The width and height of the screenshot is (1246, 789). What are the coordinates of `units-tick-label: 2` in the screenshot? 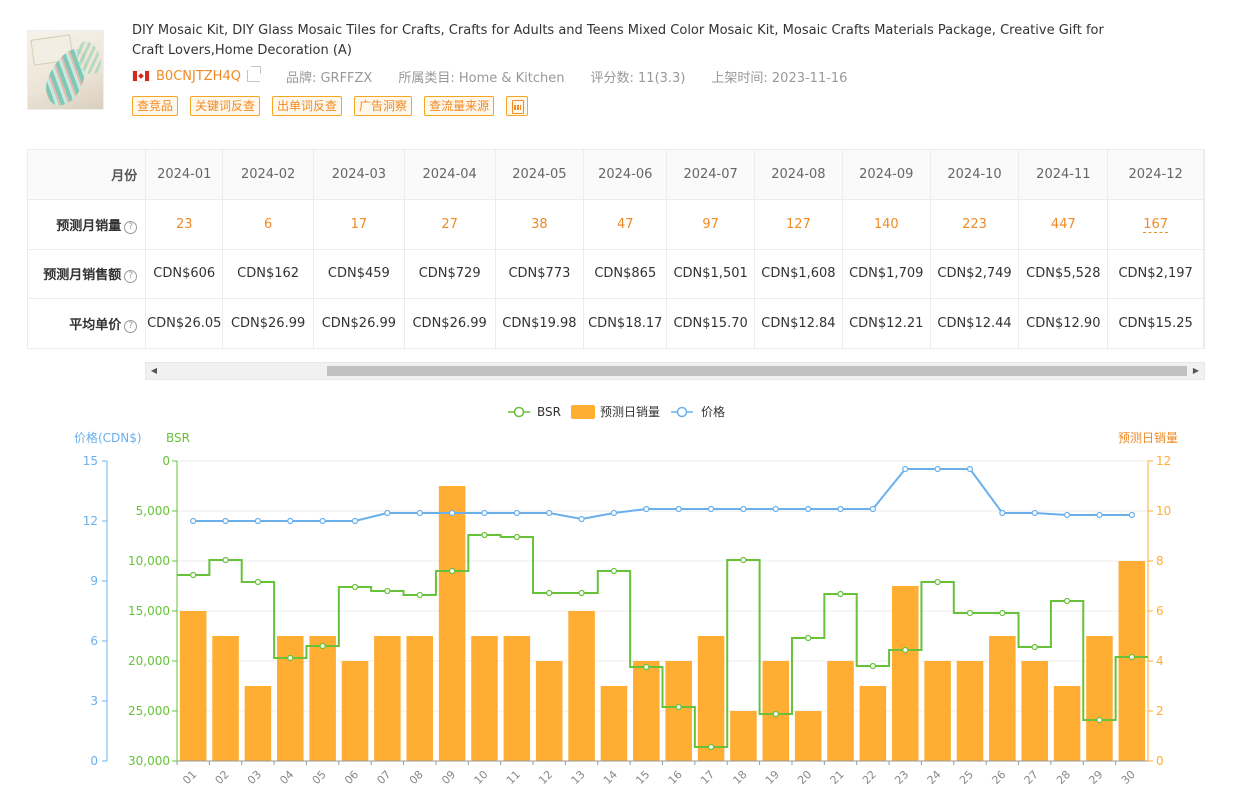 It's located at (1160, 711).